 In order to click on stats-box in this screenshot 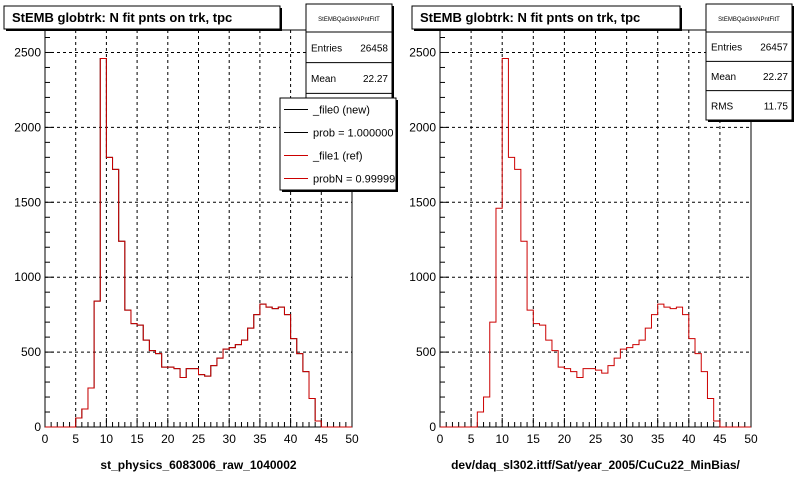, I will do `click(749, 62)`.